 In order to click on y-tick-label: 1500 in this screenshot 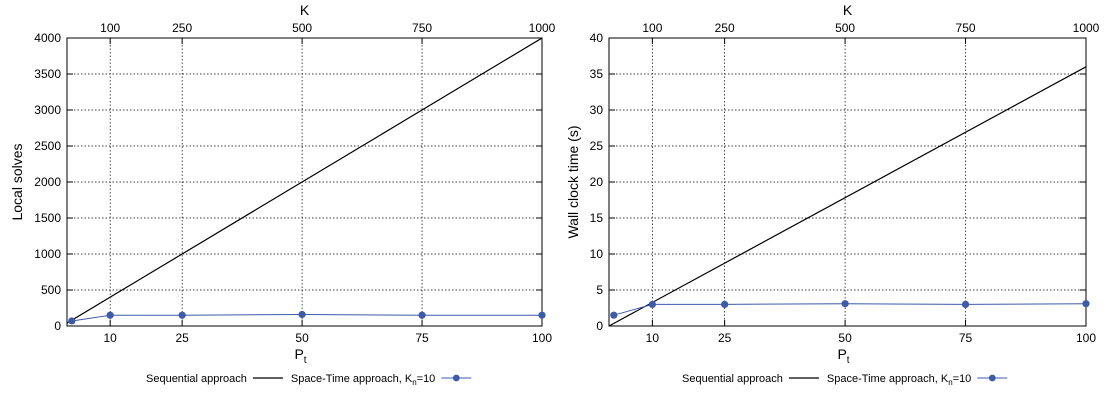, I will do `click(47, 218)`.